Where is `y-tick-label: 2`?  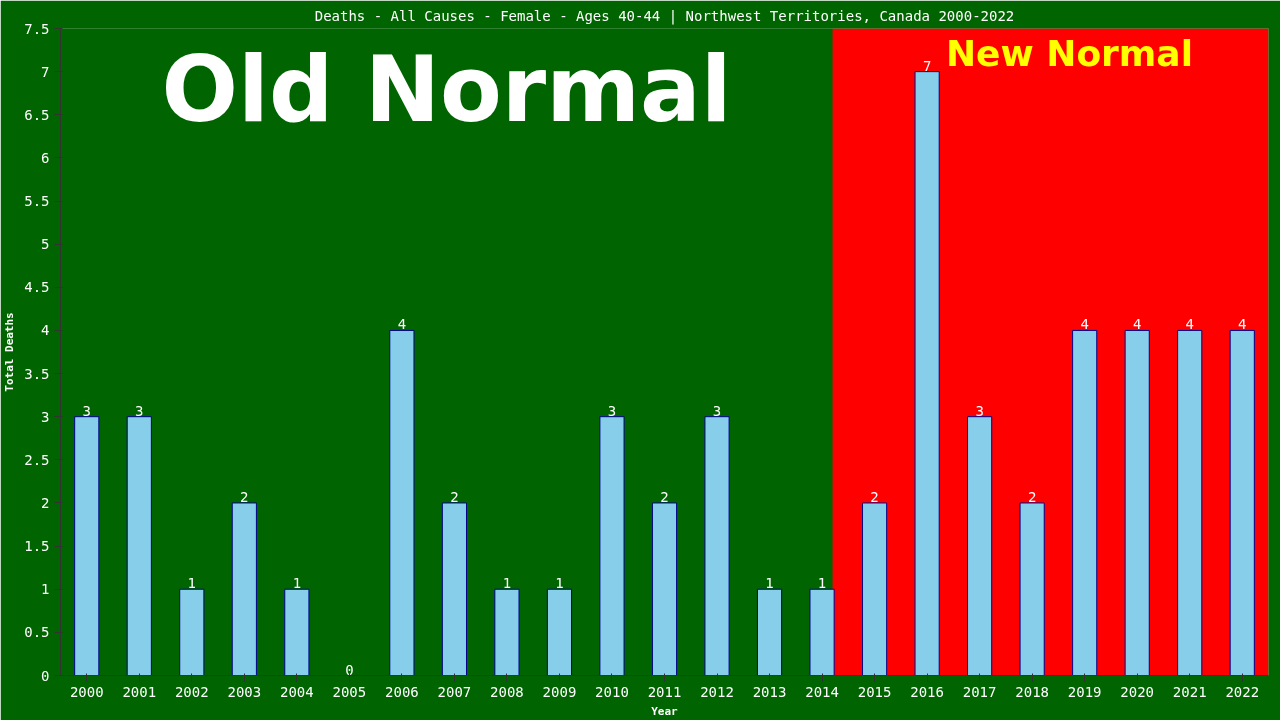
y-tick-label: 2 is located at coordinates (45, 502).